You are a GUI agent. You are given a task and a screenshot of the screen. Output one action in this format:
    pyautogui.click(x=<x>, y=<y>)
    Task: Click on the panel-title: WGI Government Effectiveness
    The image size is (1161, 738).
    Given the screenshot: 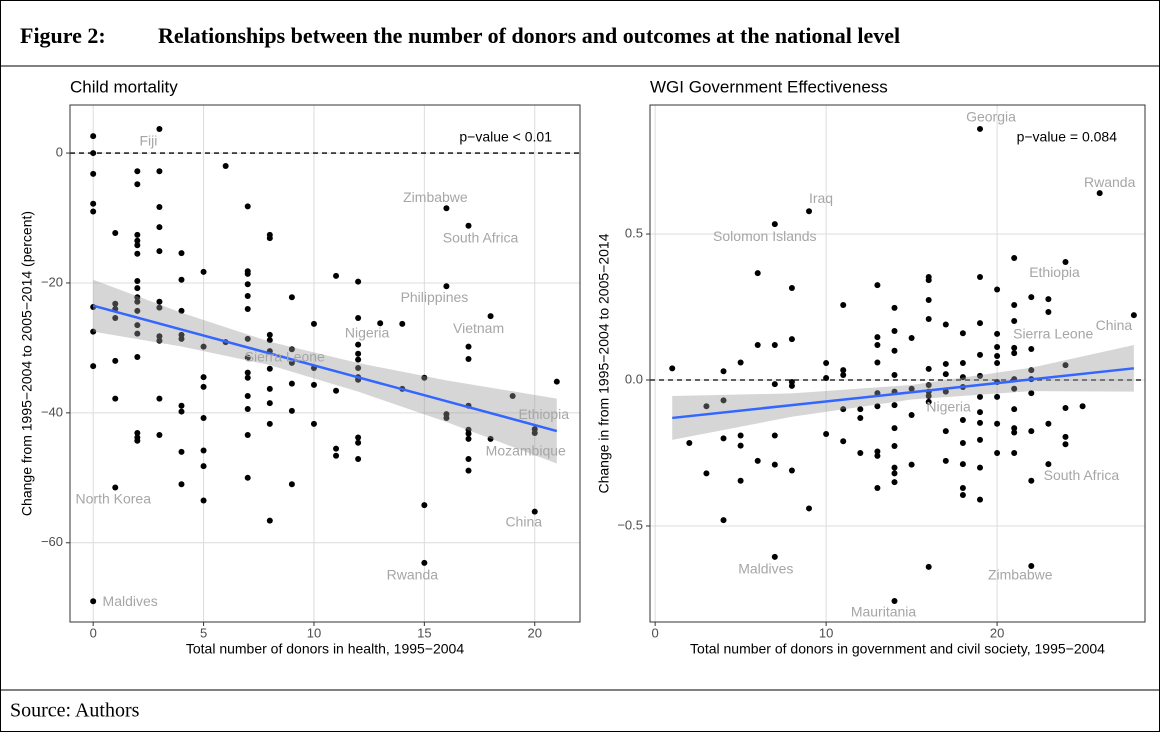 What is the action you would take?
    pyautogui.click(x=769, y=86)
    